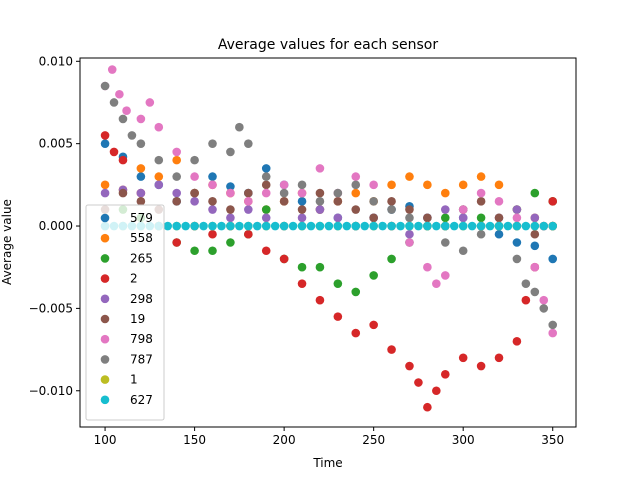 The height and width of the screenshot is (480, 640). I want to click on legend-item: 558, so click(126, 238).